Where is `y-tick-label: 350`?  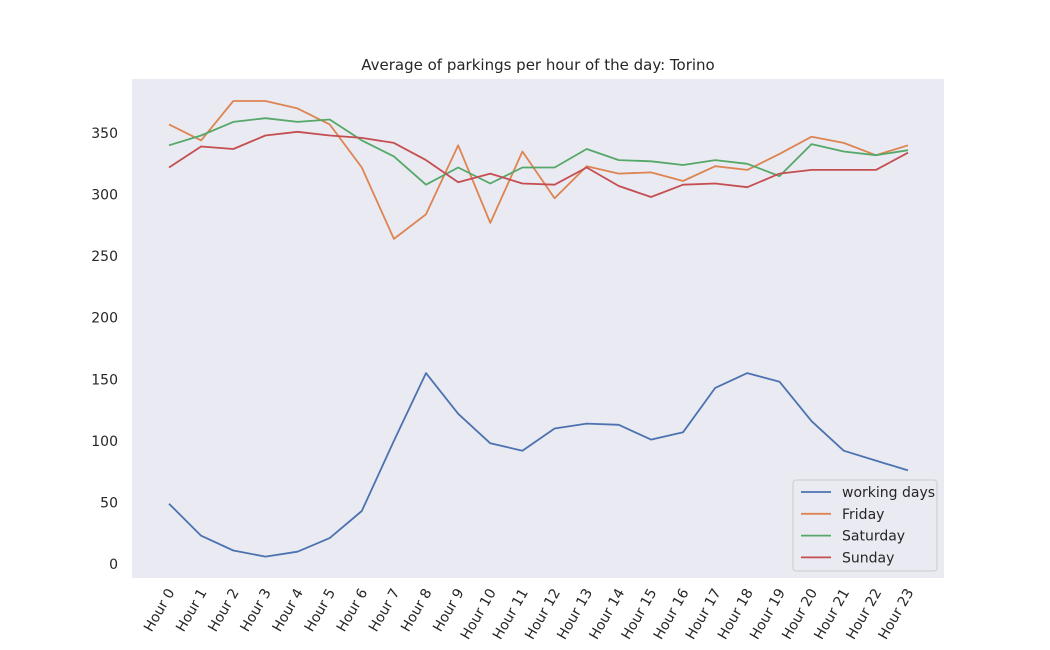
y-tick-label: 350 is located at coordinates (104, 134).